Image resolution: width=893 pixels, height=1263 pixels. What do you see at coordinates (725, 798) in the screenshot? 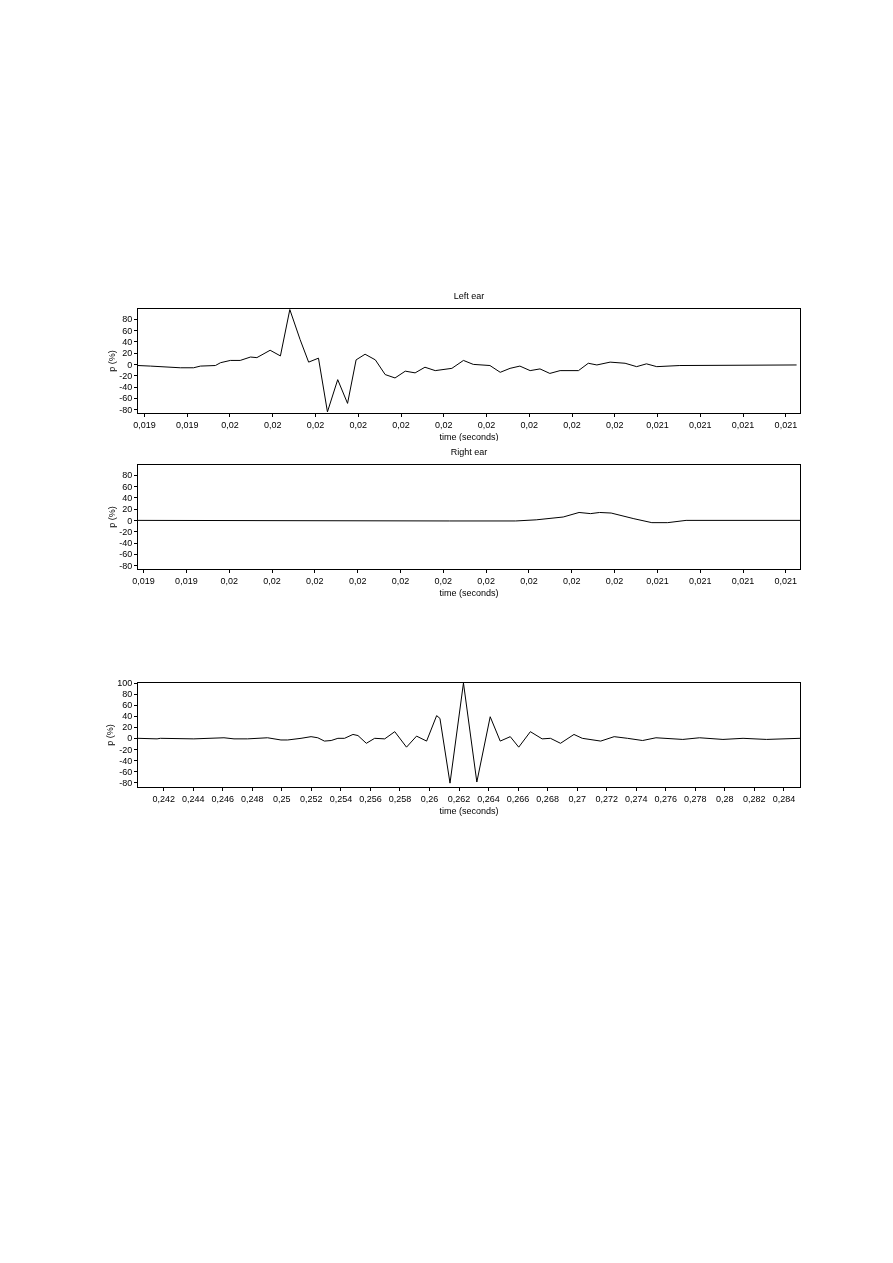
I see `x-tick-label: 0,28` at bounding box center [725, 798].